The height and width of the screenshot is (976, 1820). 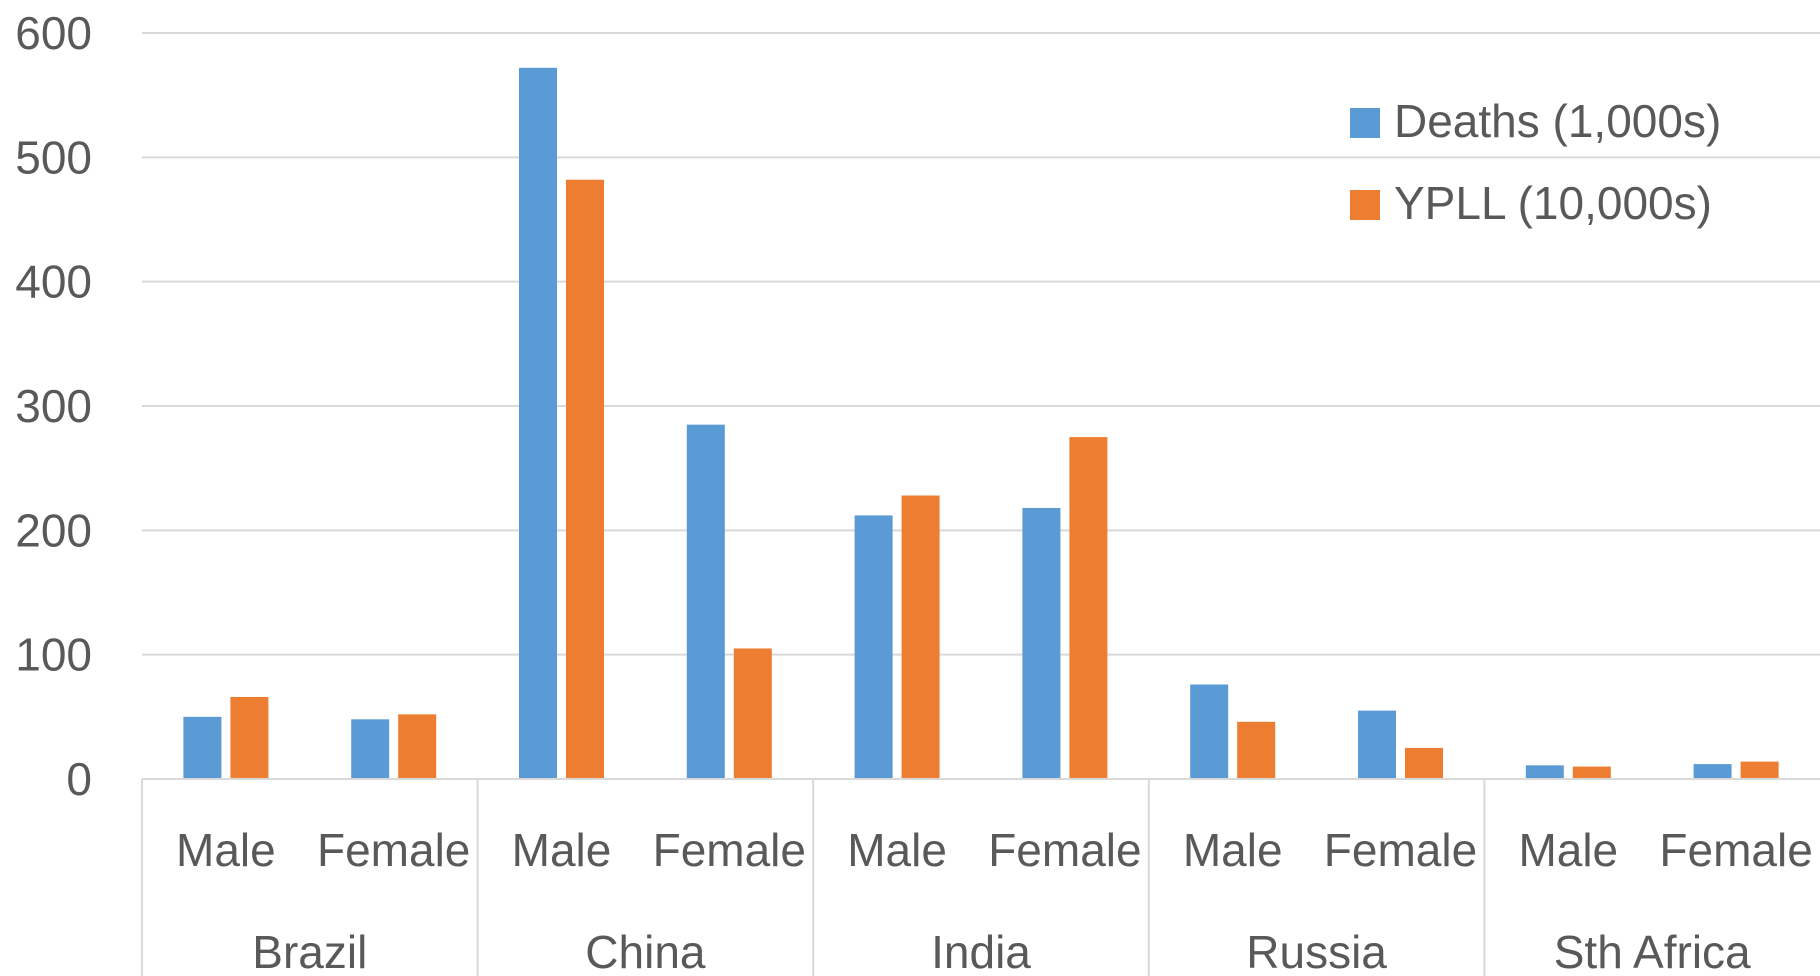 I want to click on legend-label: Deaths (1,000s), so click(x=1557, y=121).